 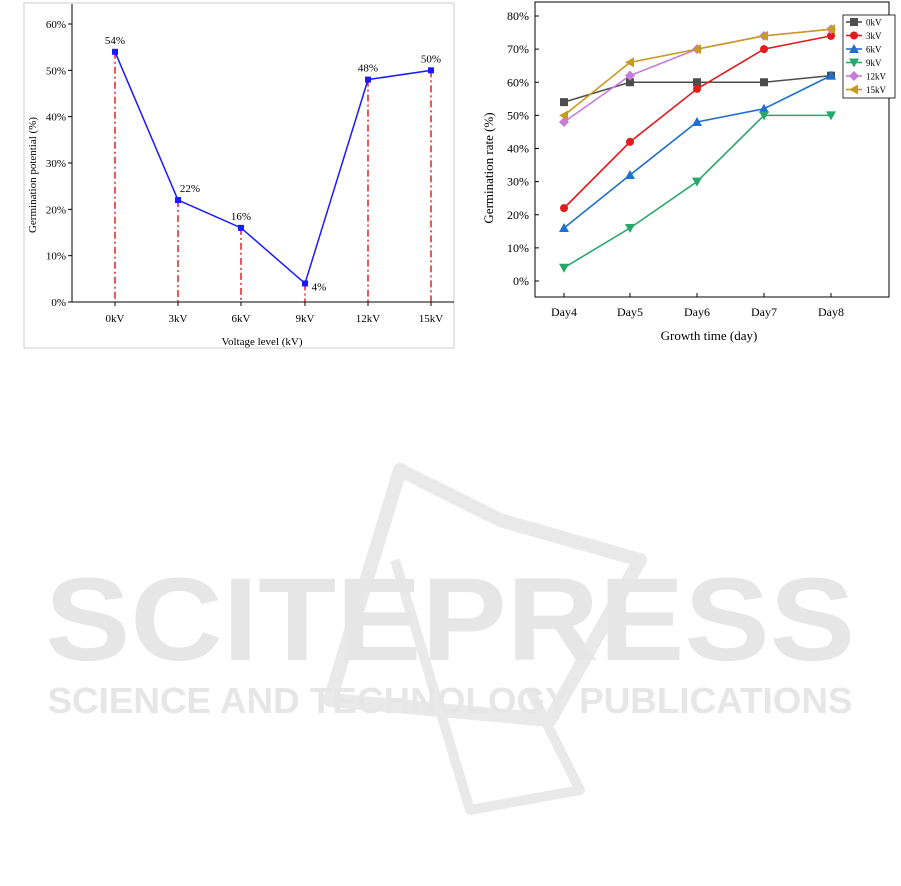 What do you see at coordinates (518, 182) in the screenshot?
I see `right-y-tick-label: 30%` at bounding box center [518, 182].